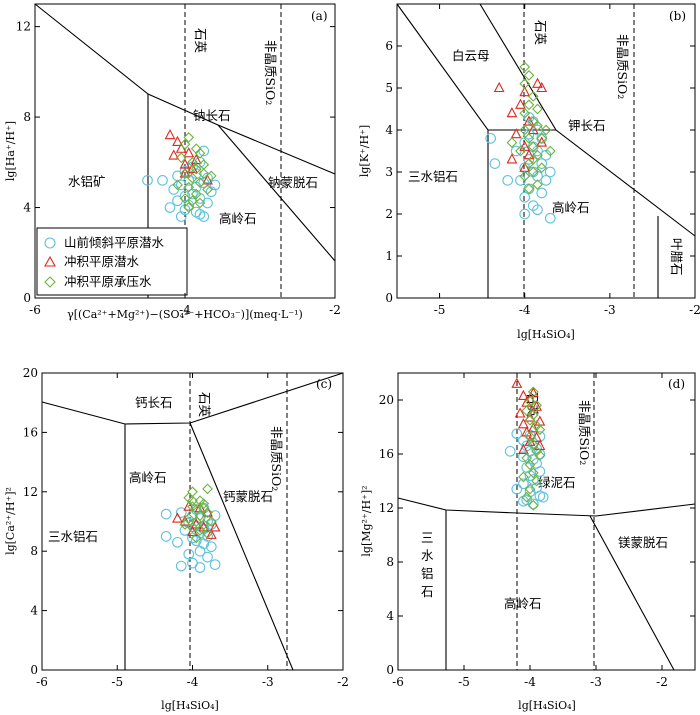 This screenshot has height=715, width=700. What do you see at coordinates (50, 282) in the screenshot?
I see `legend-marker-diamond` at bounding box center [50, 282].